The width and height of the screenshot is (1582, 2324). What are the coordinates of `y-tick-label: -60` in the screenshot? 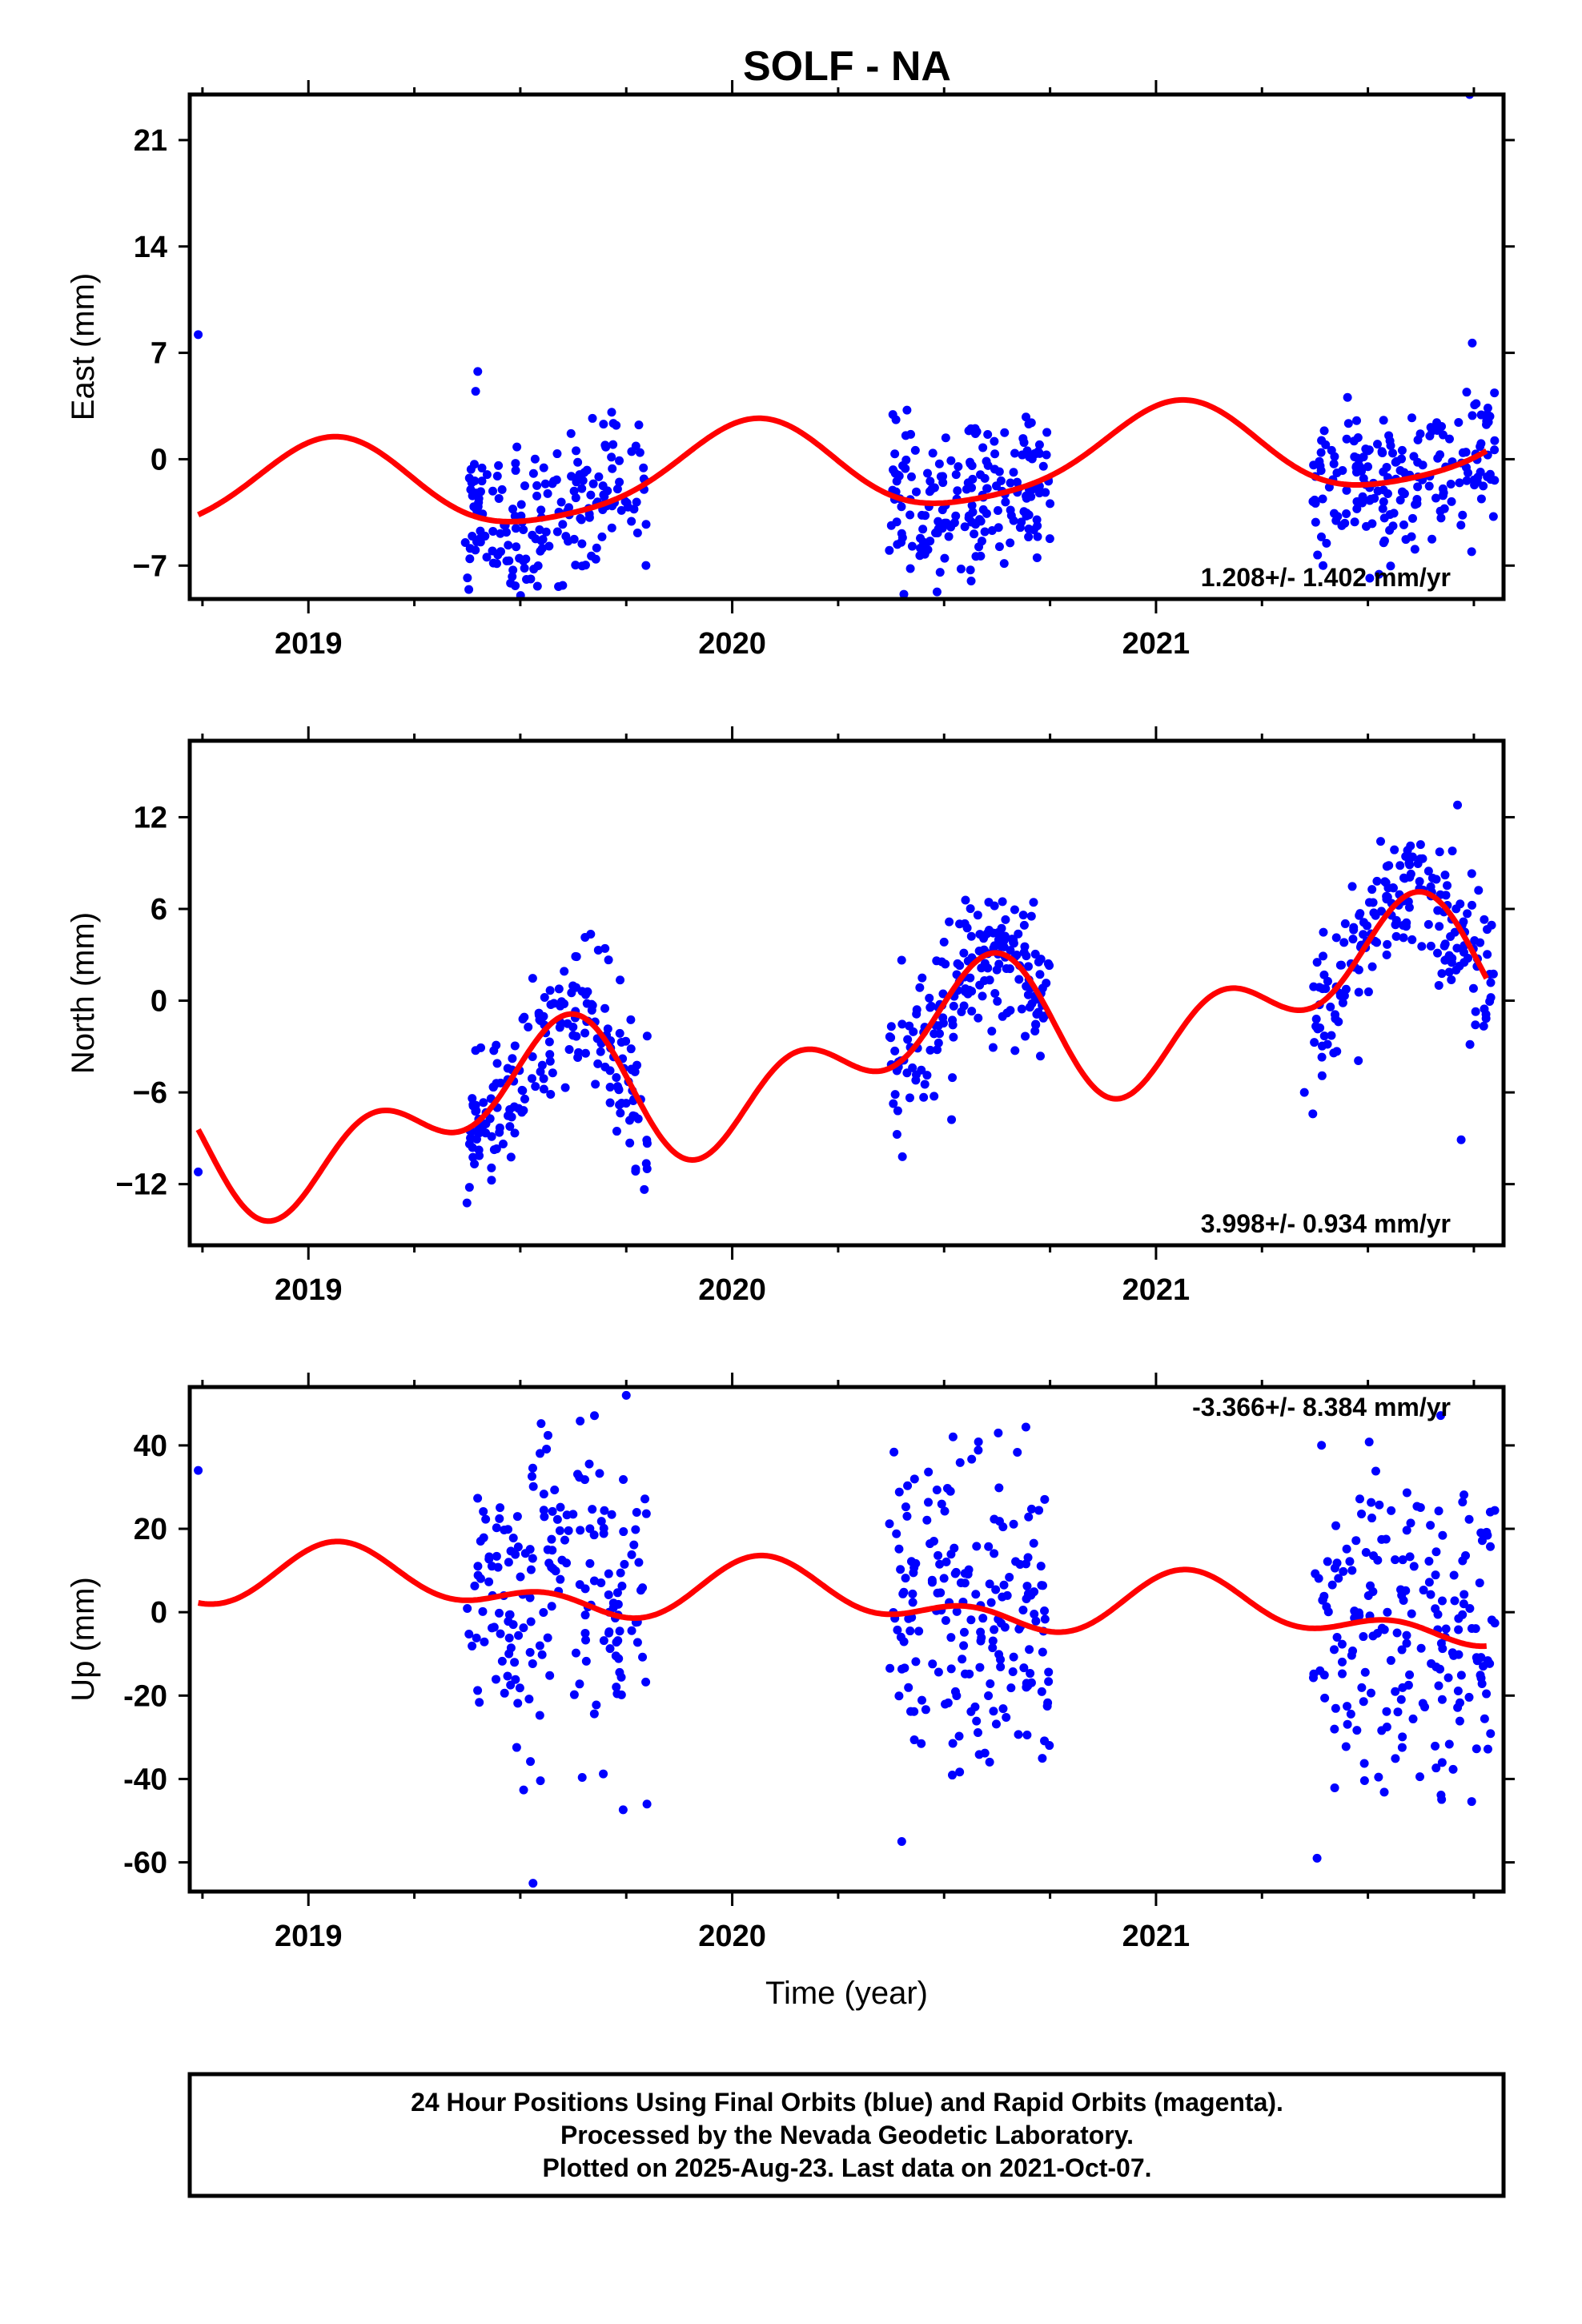 It's located at (145, 1863).